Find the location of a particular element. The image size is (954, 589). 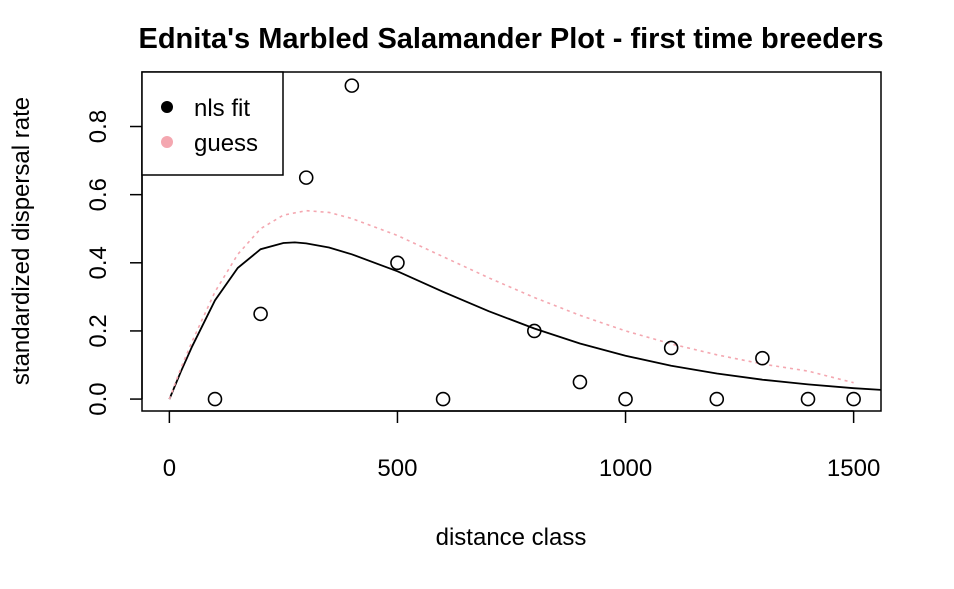

y-tick-label: 0.0 is located at coordinates (98, 398).